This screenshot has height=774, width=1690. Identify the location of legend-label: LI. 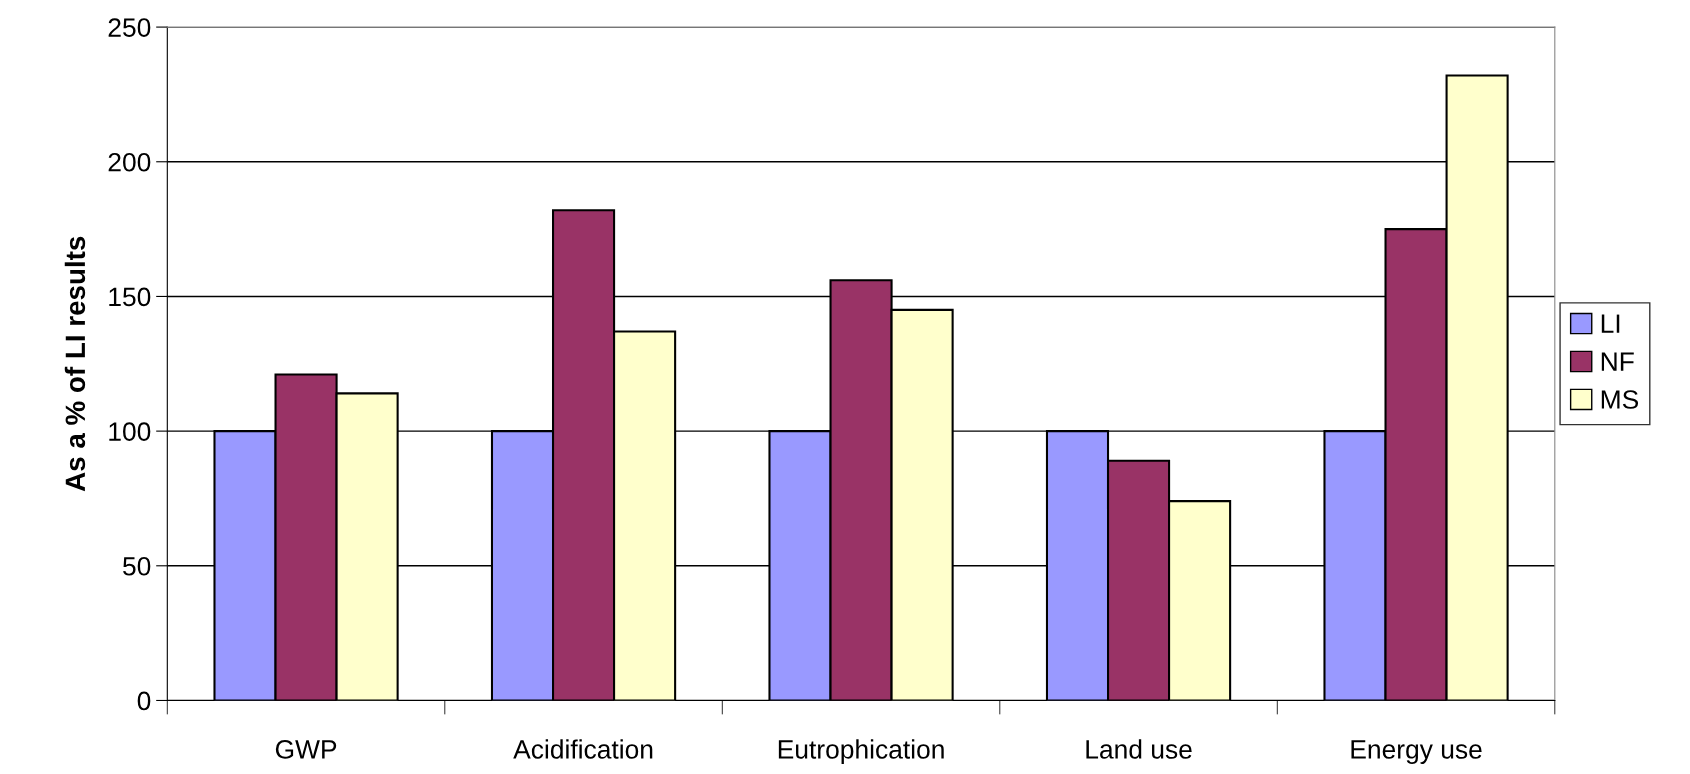
(1610, 323).